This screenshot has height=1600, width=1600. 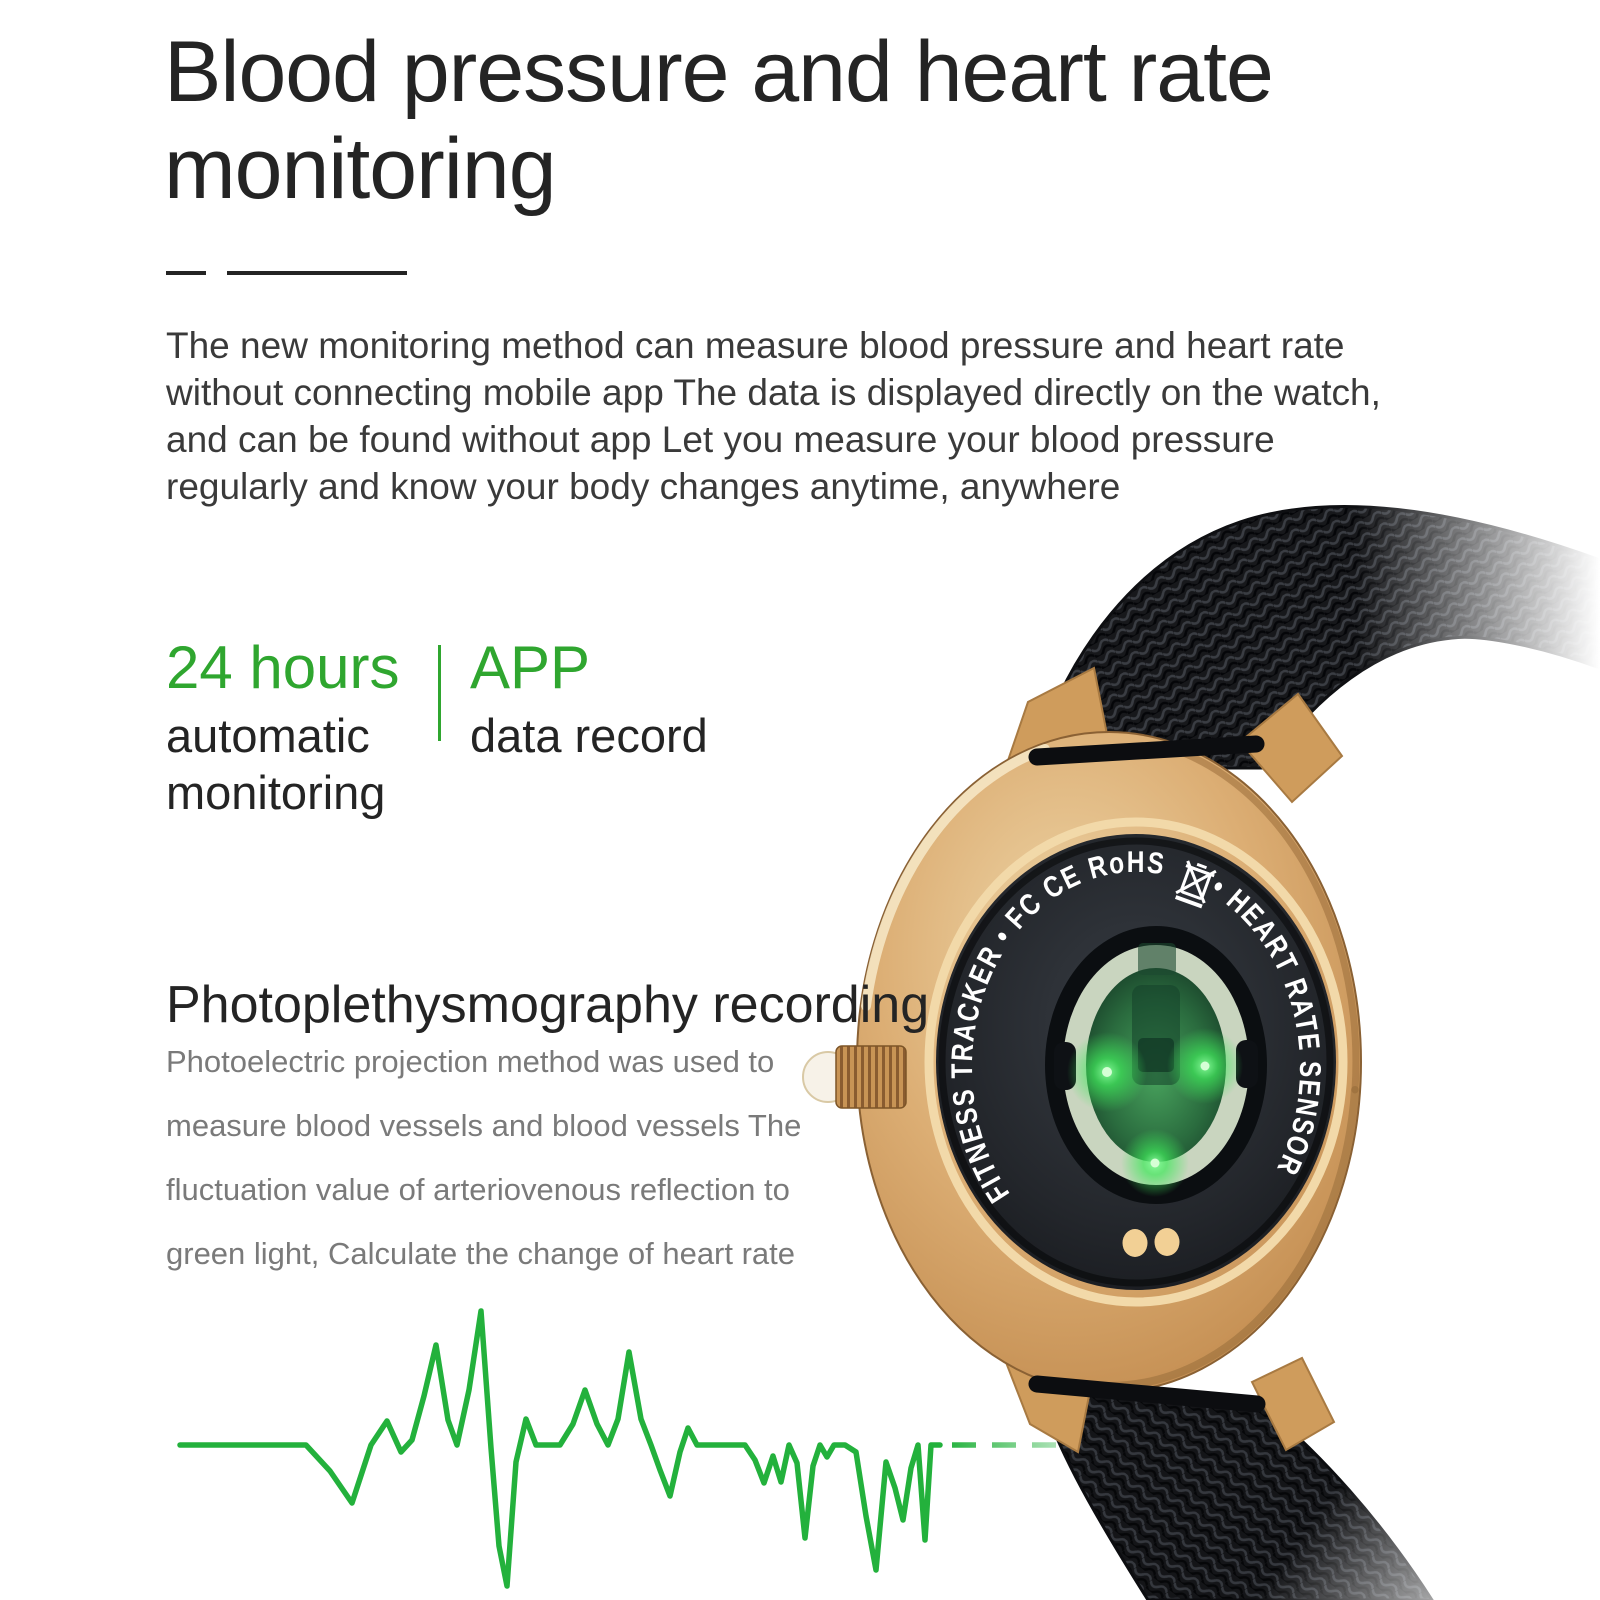 What do you see at coordinates (1155, 1112) in the screenshot?
I see `sensor-glow` at bounding box center [1155, 1112].